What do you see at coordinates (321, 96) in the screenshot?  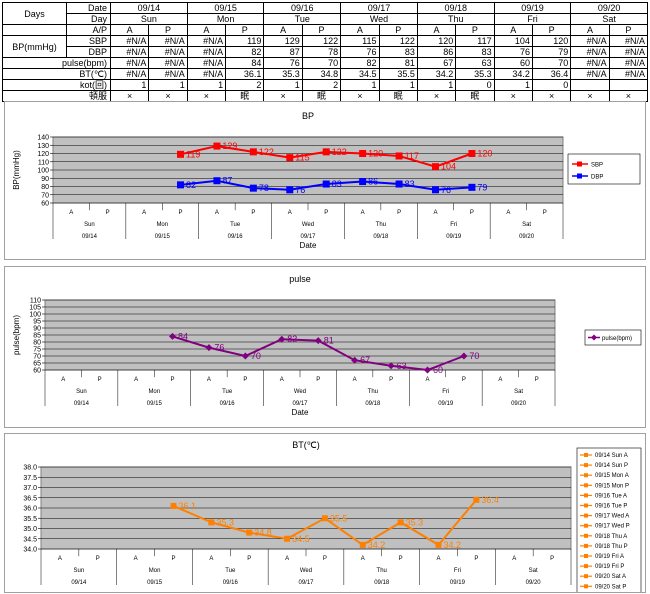 I see `med-cell: 眠` at bounding box center [321, 96].